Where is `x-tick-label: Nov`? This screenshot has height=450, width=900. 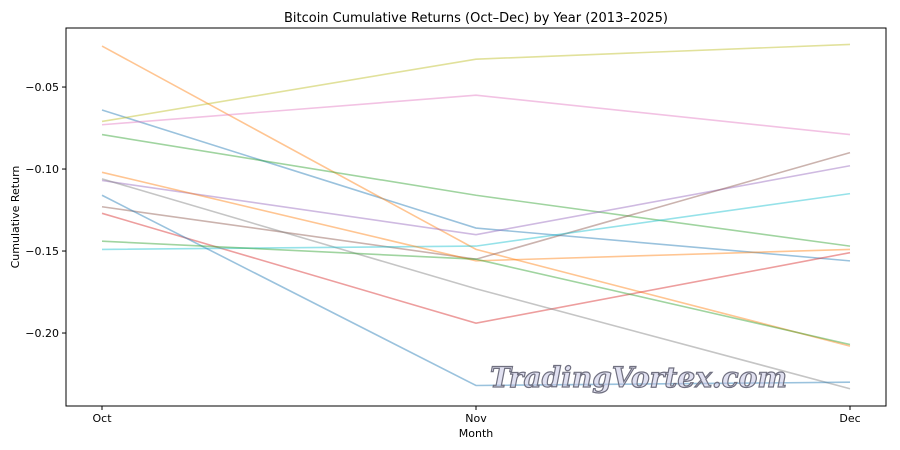 x-tick-label: Nov is located at coordinates (476, 418).